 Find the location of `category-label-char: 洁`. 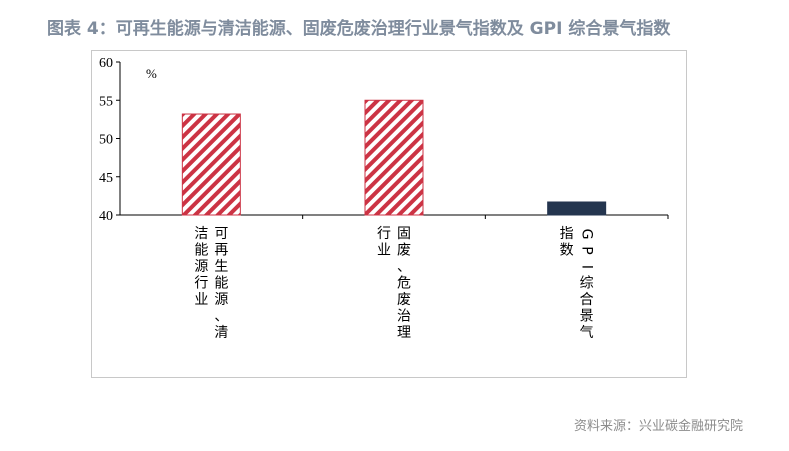

category-label-char: 洁 is located at coordinates (201, 234).